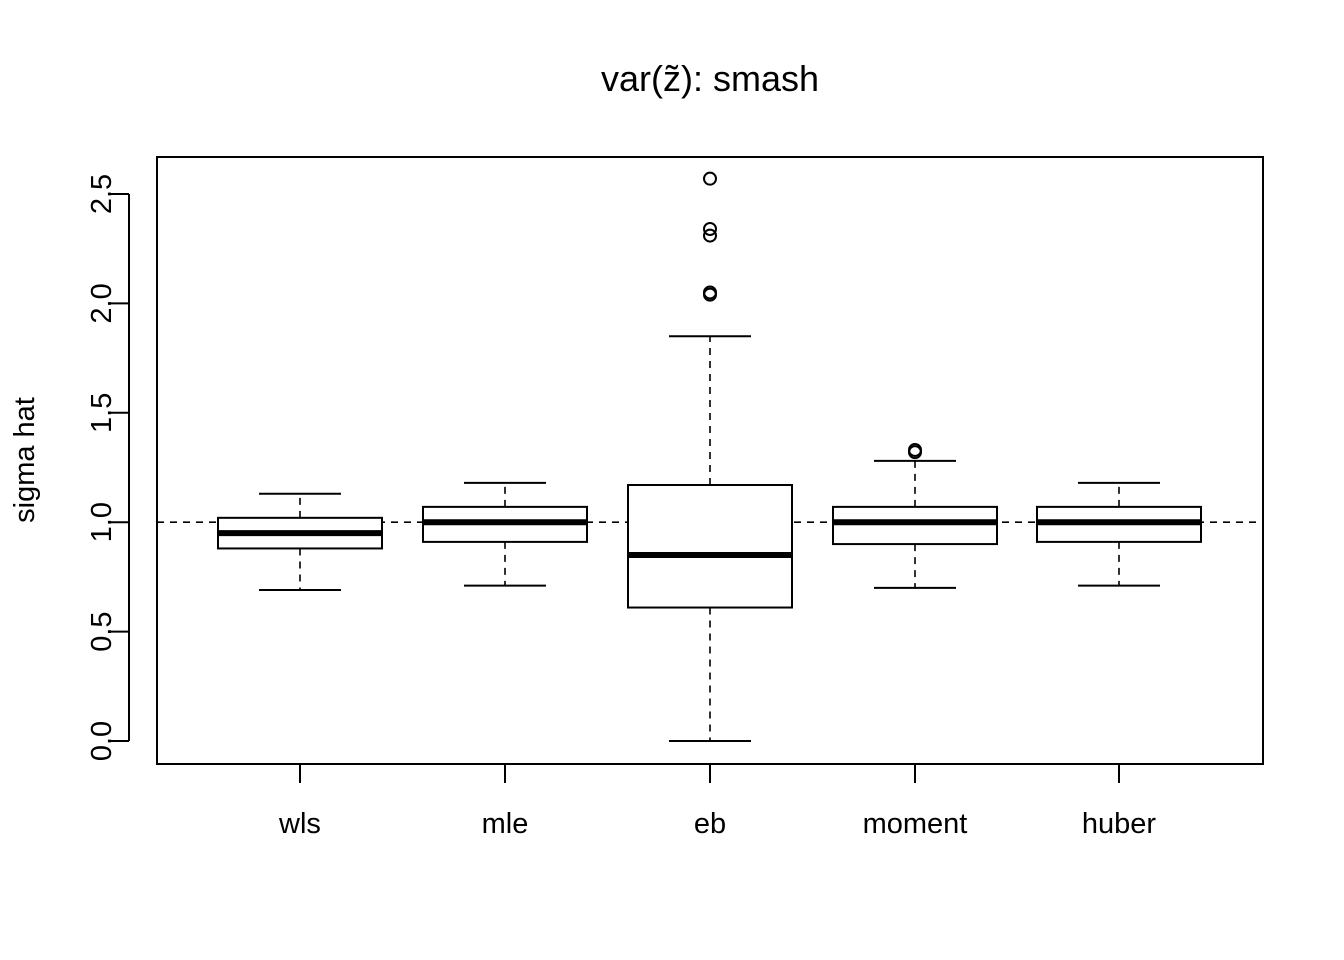  I want to click on y-tick-label-2: 1.0, so click(102, 522).